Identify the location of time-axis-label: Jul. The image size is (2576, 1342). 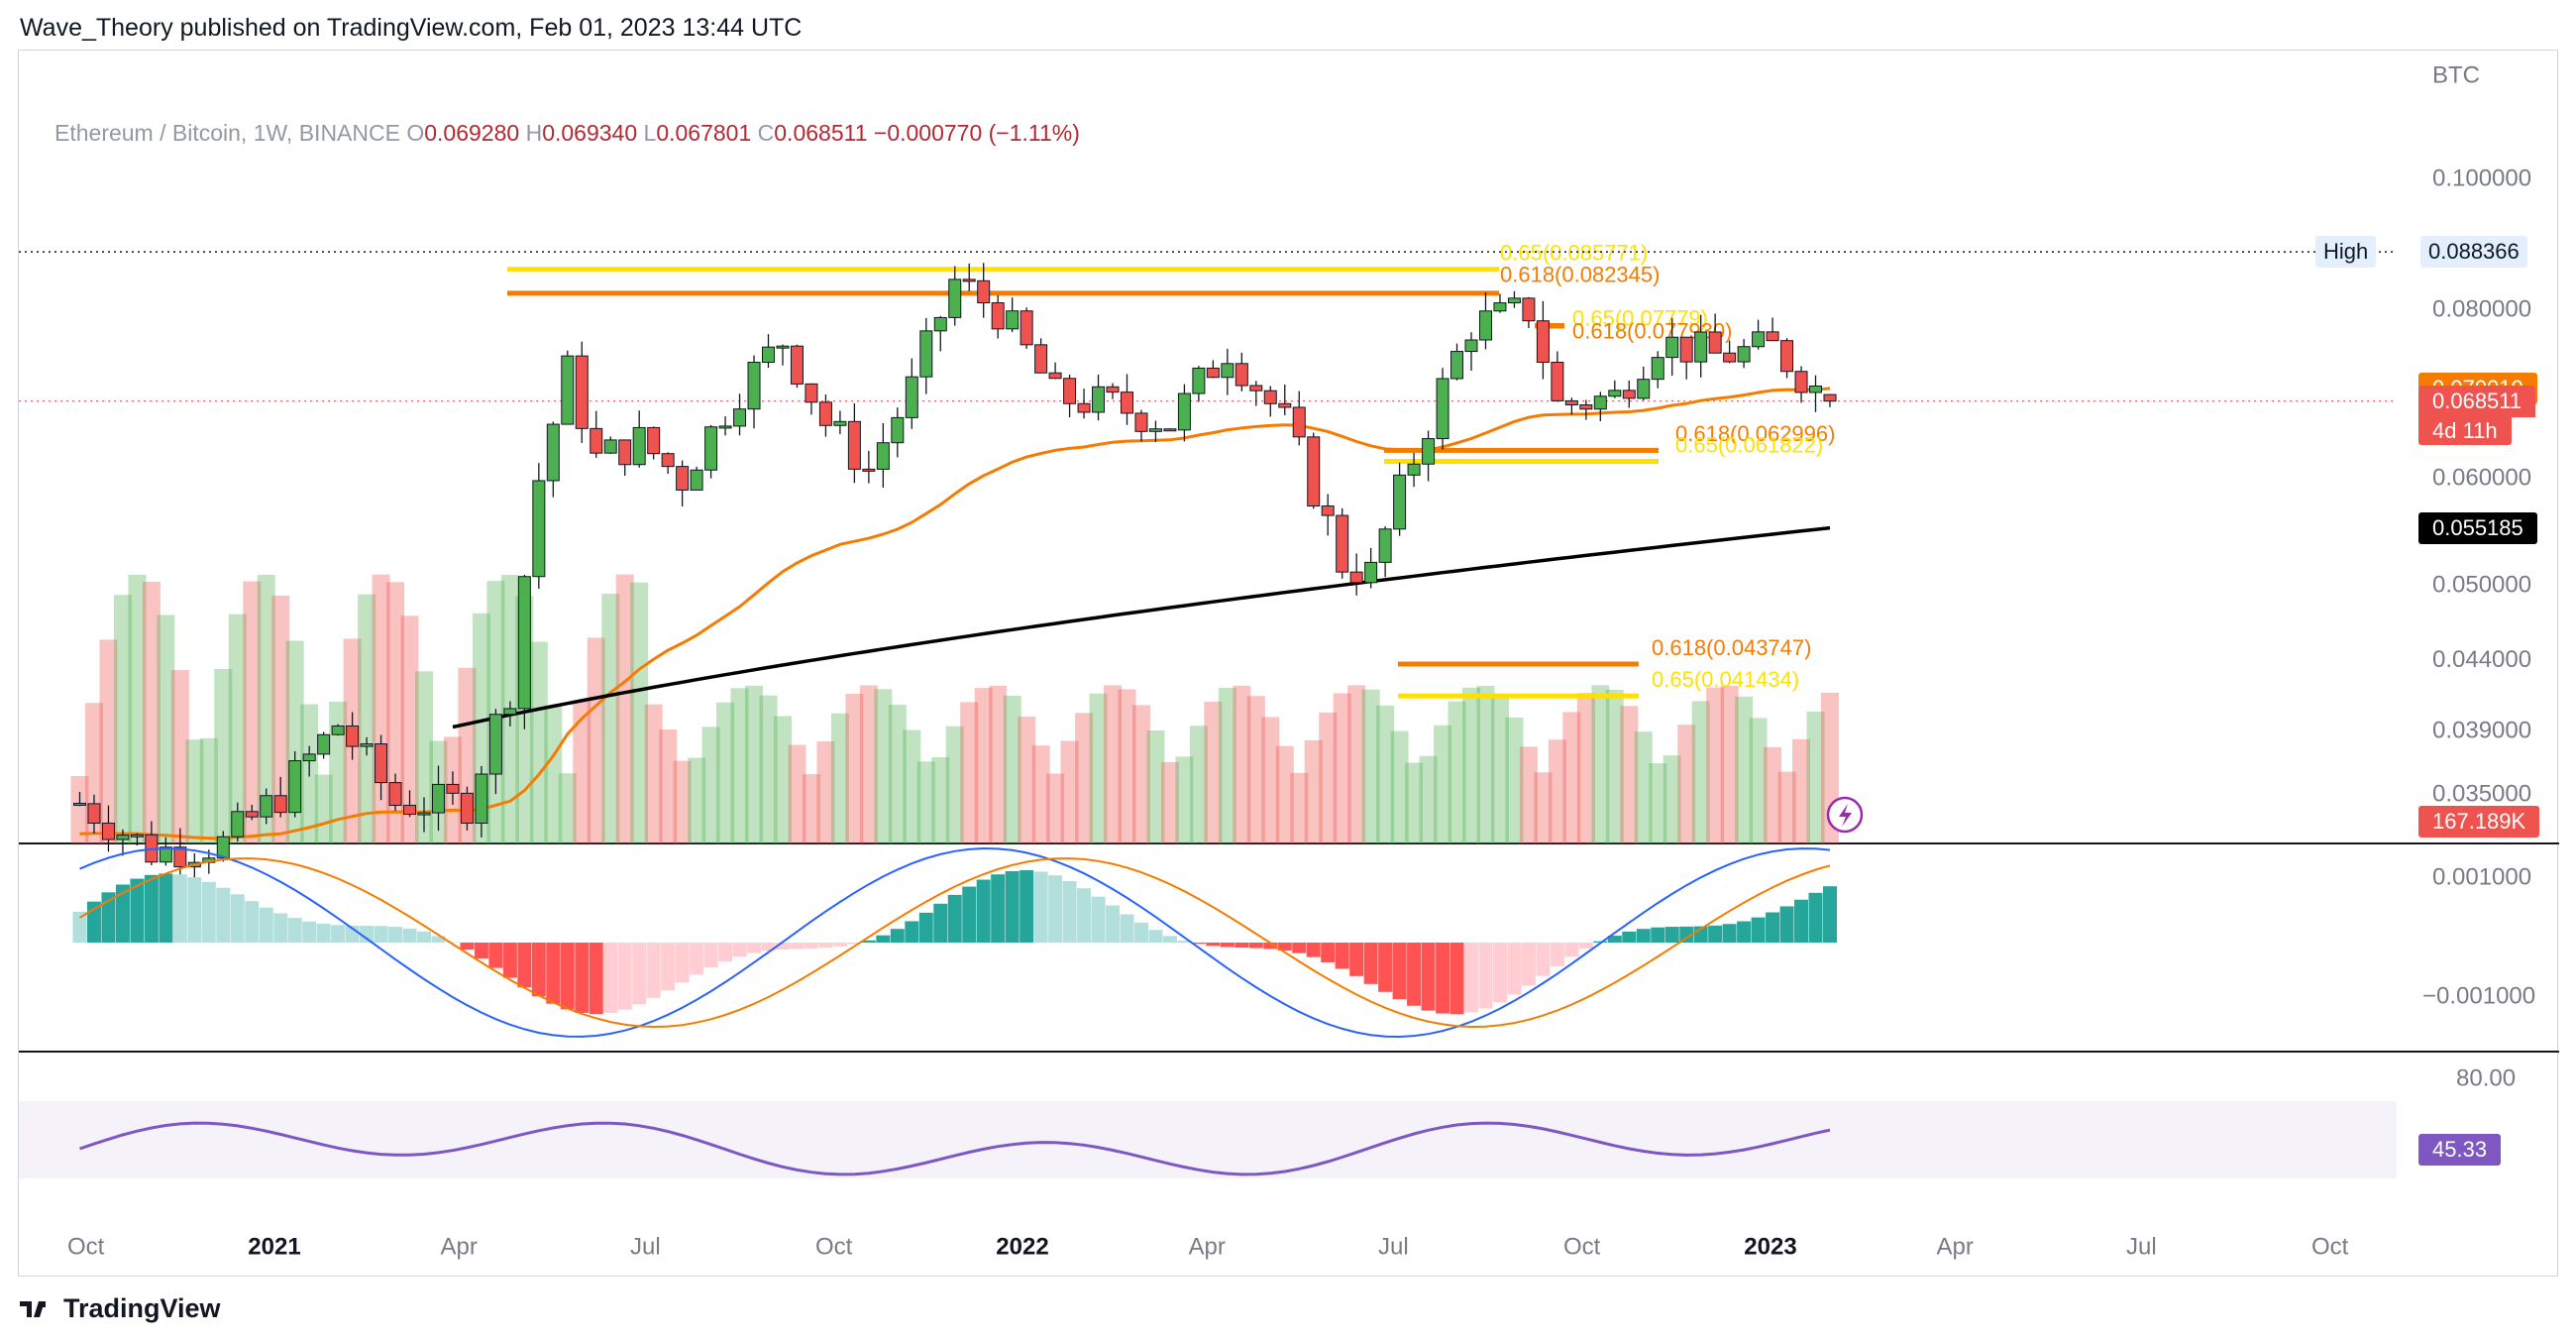
(645, 1247).